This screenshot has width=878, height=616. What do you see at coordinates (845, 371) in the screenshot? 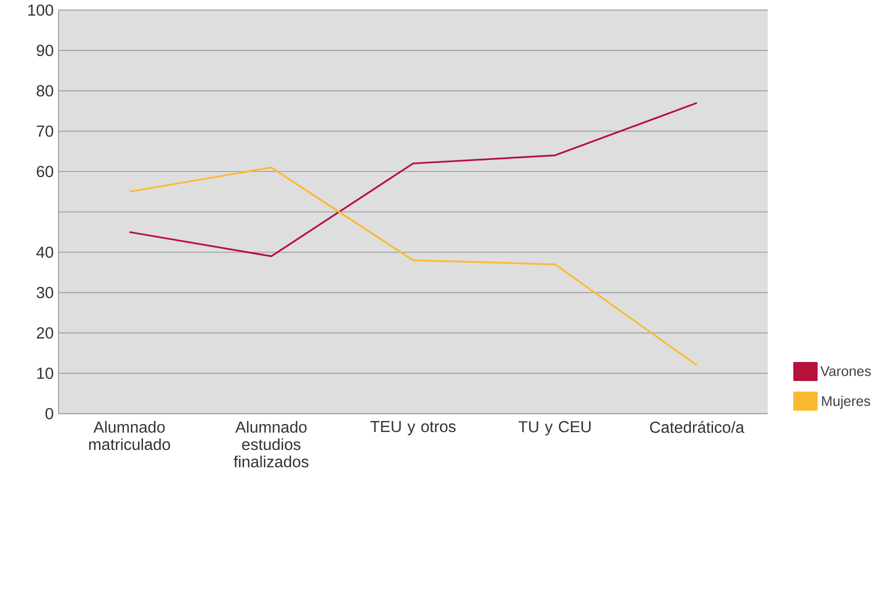
I see `legend-label: Varones` at bounding box center [845, 371].